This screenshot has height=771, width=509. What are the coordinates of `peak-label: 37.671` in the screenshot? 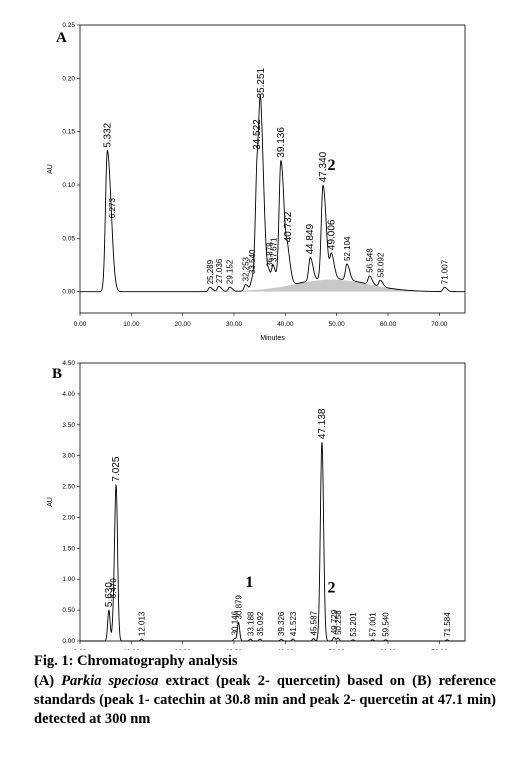 It's located at (273, 249).